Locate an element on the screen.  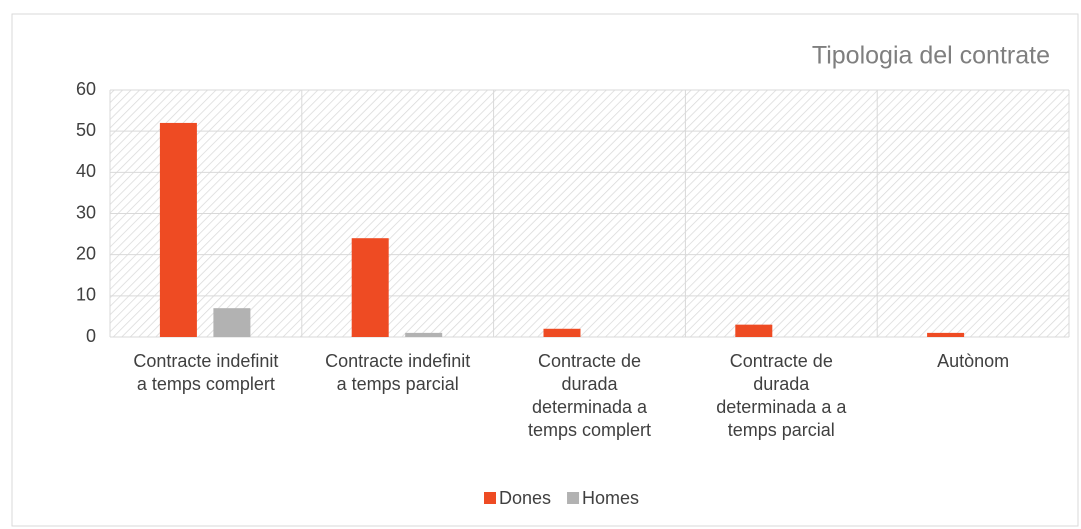
x-tick-label: Contracte indefinit a temps parcial is located at coordinates (398, 372).